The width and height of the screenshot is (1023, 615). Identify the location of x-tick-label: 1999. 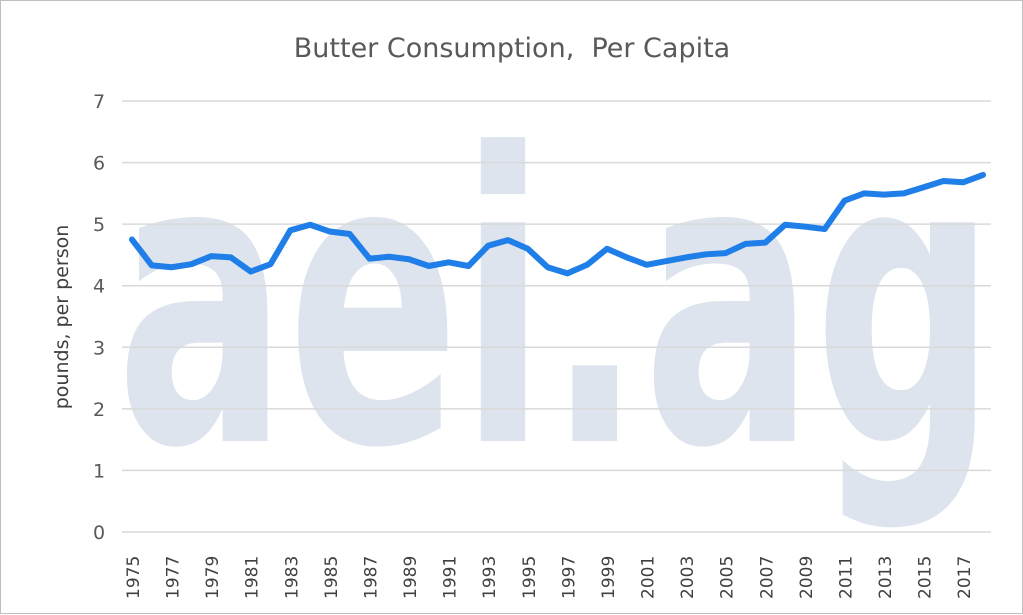
(609, 577).